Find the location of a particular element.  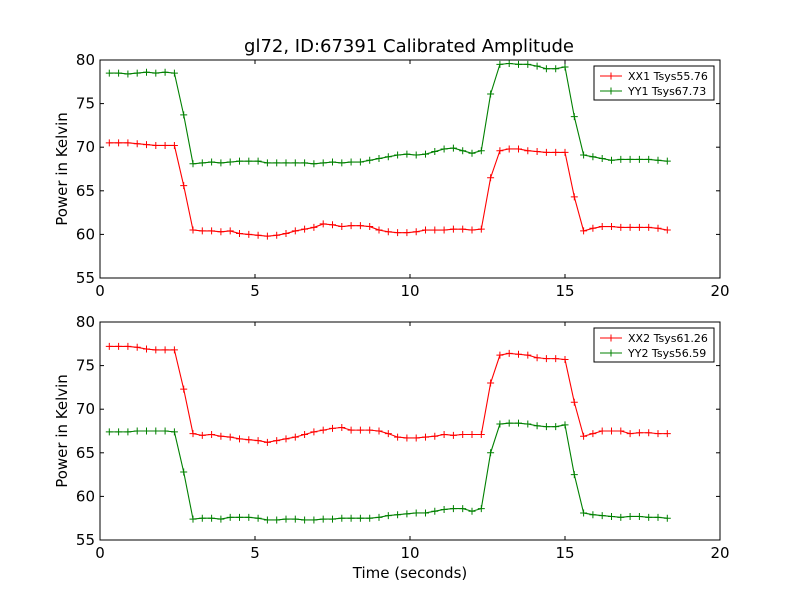

bottom-legend-label-1: YY2 Tsys56.59 is located at coordinates (666, 353).